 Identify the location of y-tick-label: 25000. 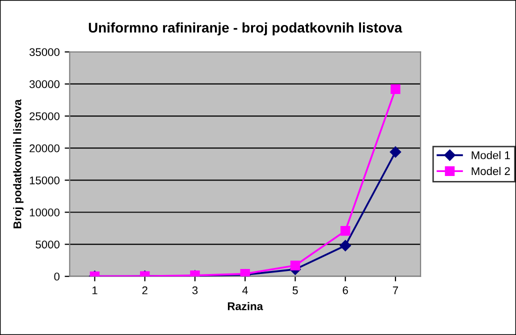
(45, 116).